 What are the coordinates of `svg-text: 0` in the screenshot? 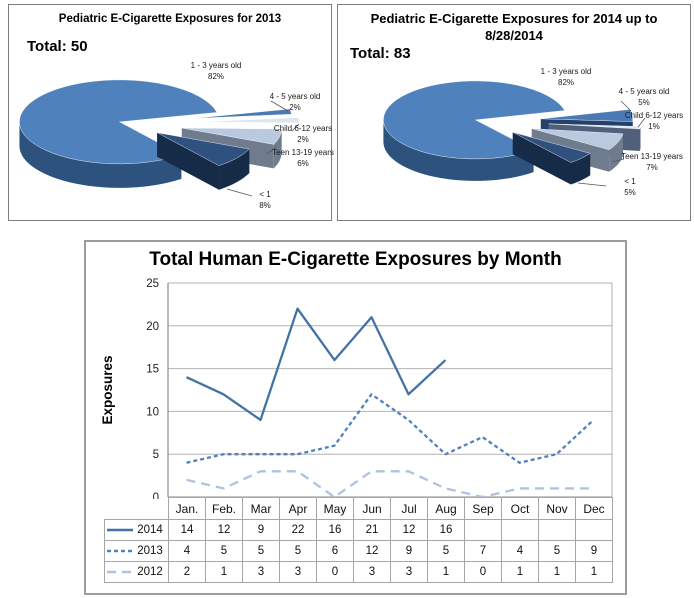 It's located at (156, 495).